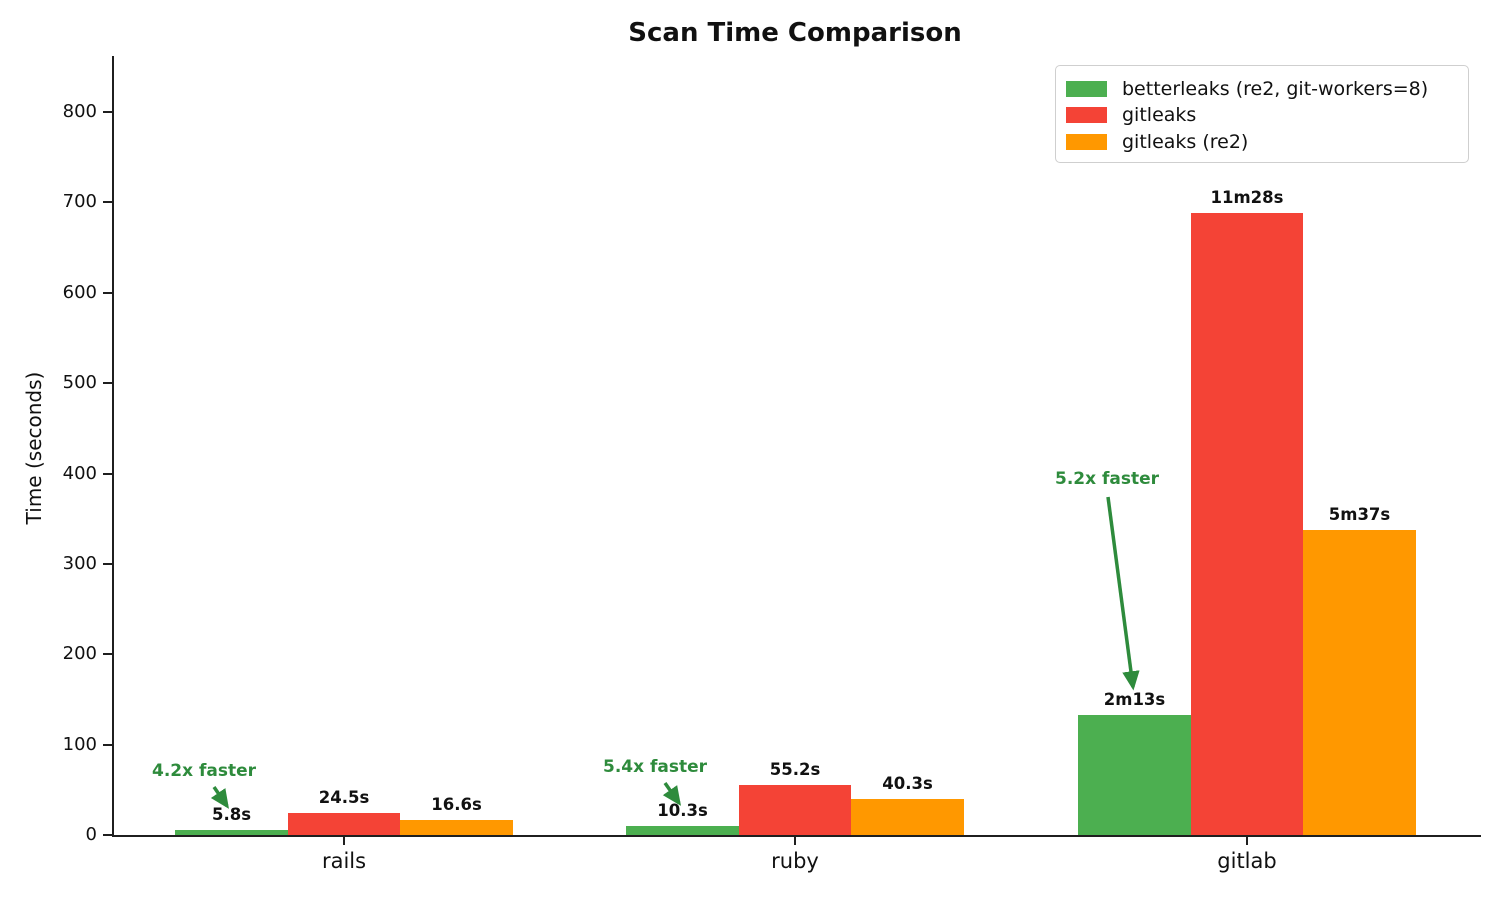  Describe the element at coordinates (795, 33) in the screenshot. I see `chart-title: Scan Time Comparison` at that location.